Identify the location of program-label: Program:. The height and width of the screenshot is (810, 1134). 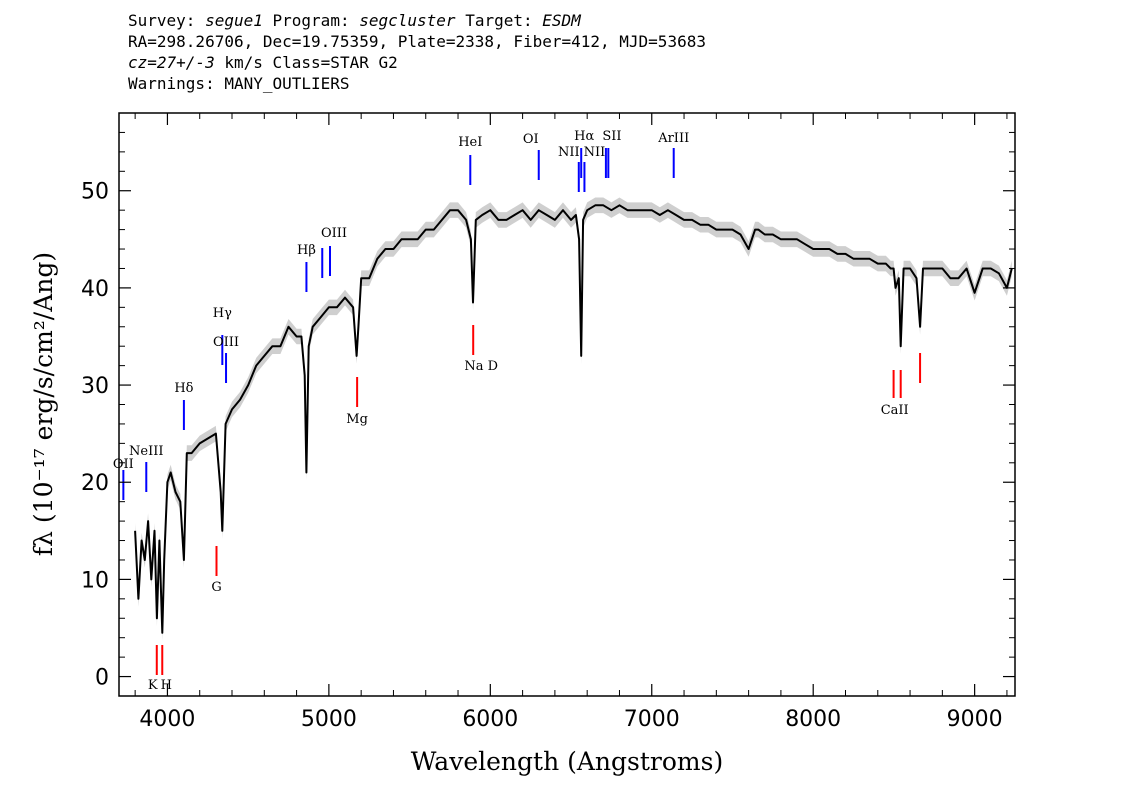
(311, 20).